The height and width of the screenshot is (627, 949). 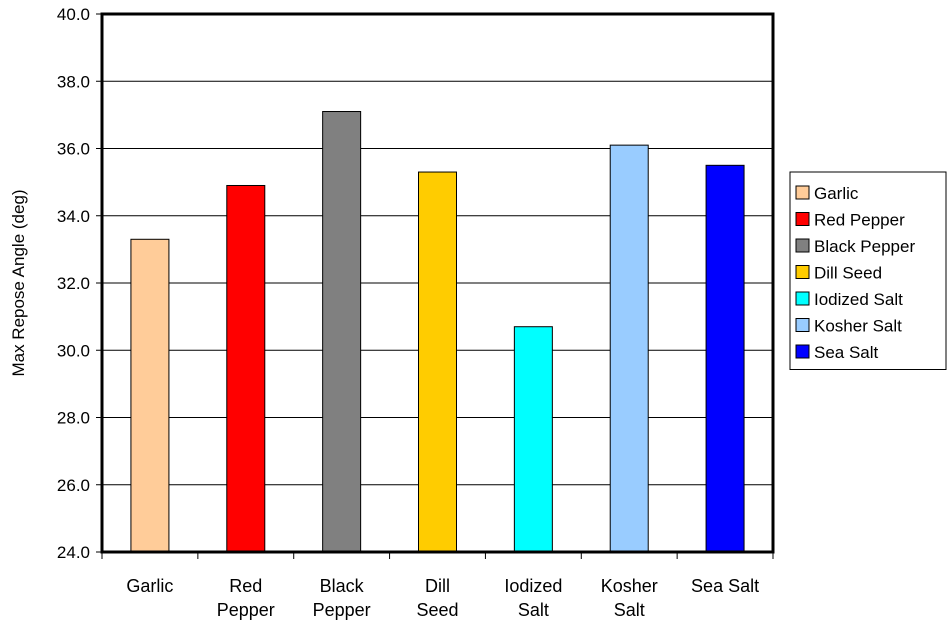 I want to click on y-tick-label: 28.0, so click(x=73, y=418).